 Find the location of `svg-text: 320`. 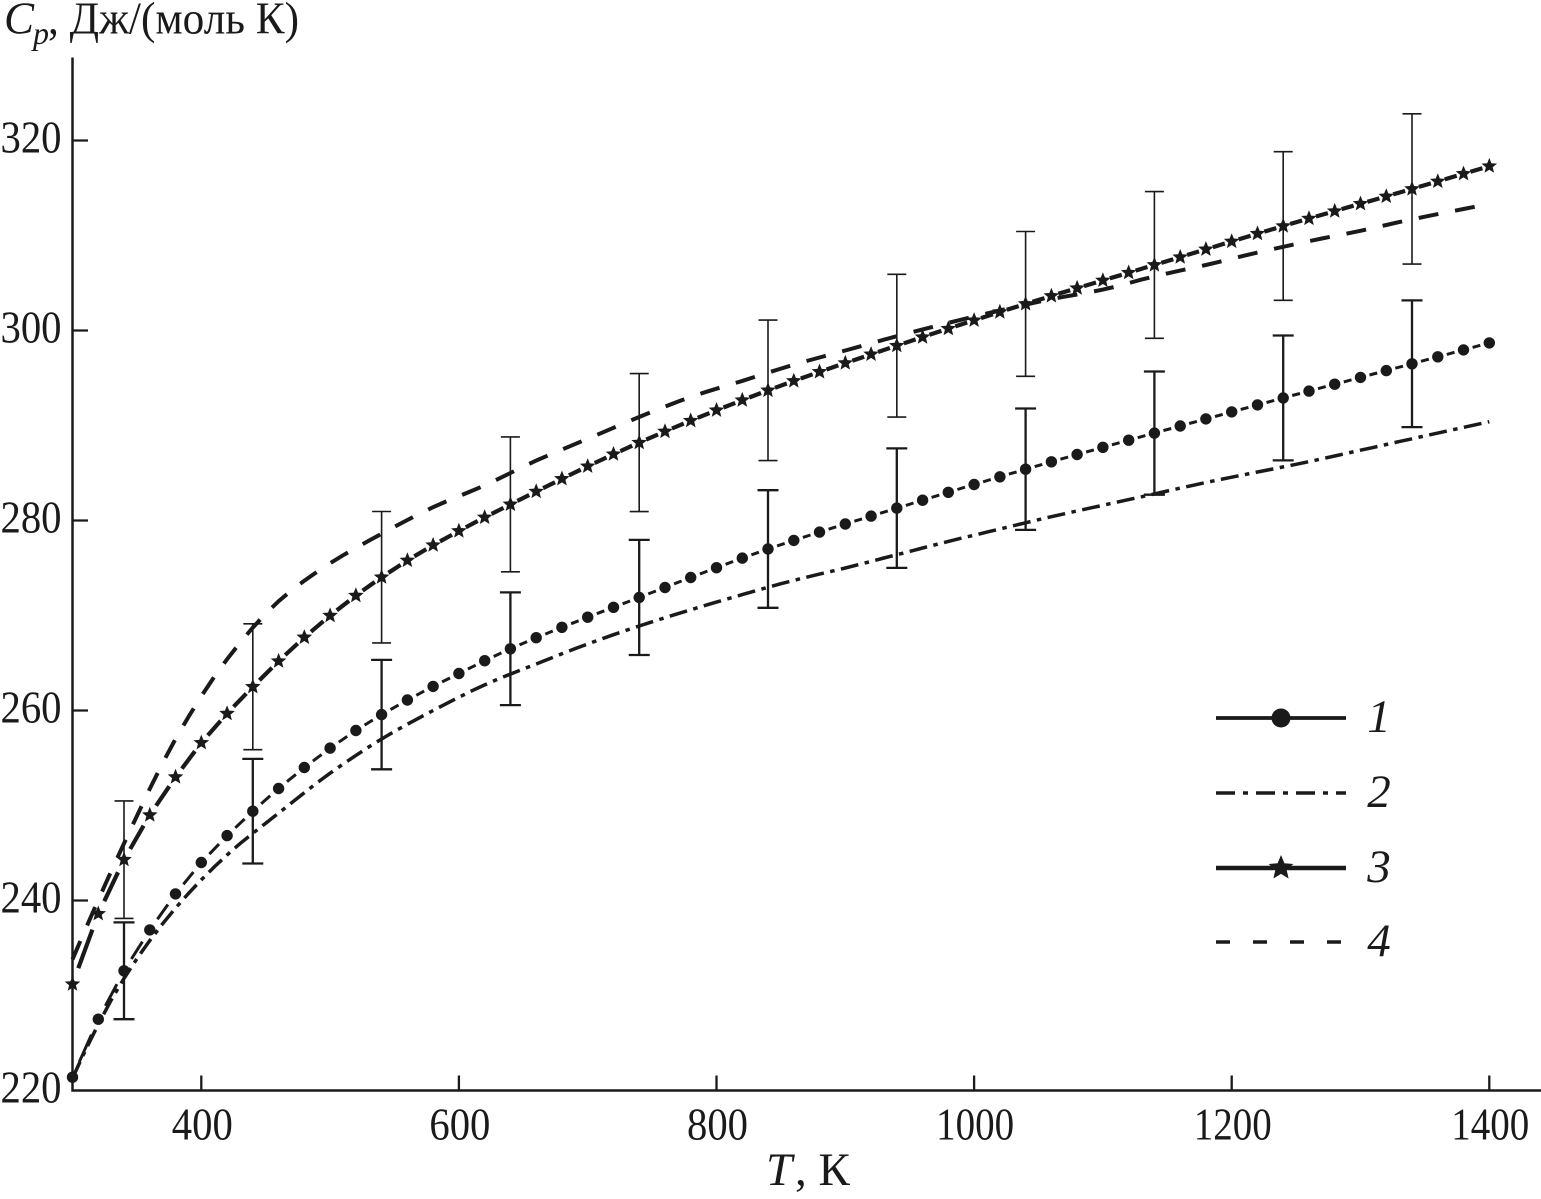

svg-text: 320 is located at coordinates (31, 137).